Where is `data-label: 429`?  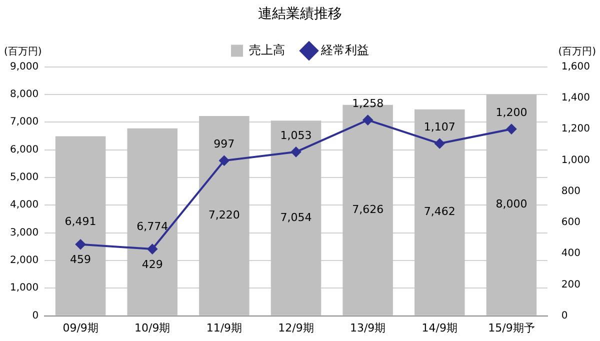
data-label: 429 is located at coordinates (152, 264).